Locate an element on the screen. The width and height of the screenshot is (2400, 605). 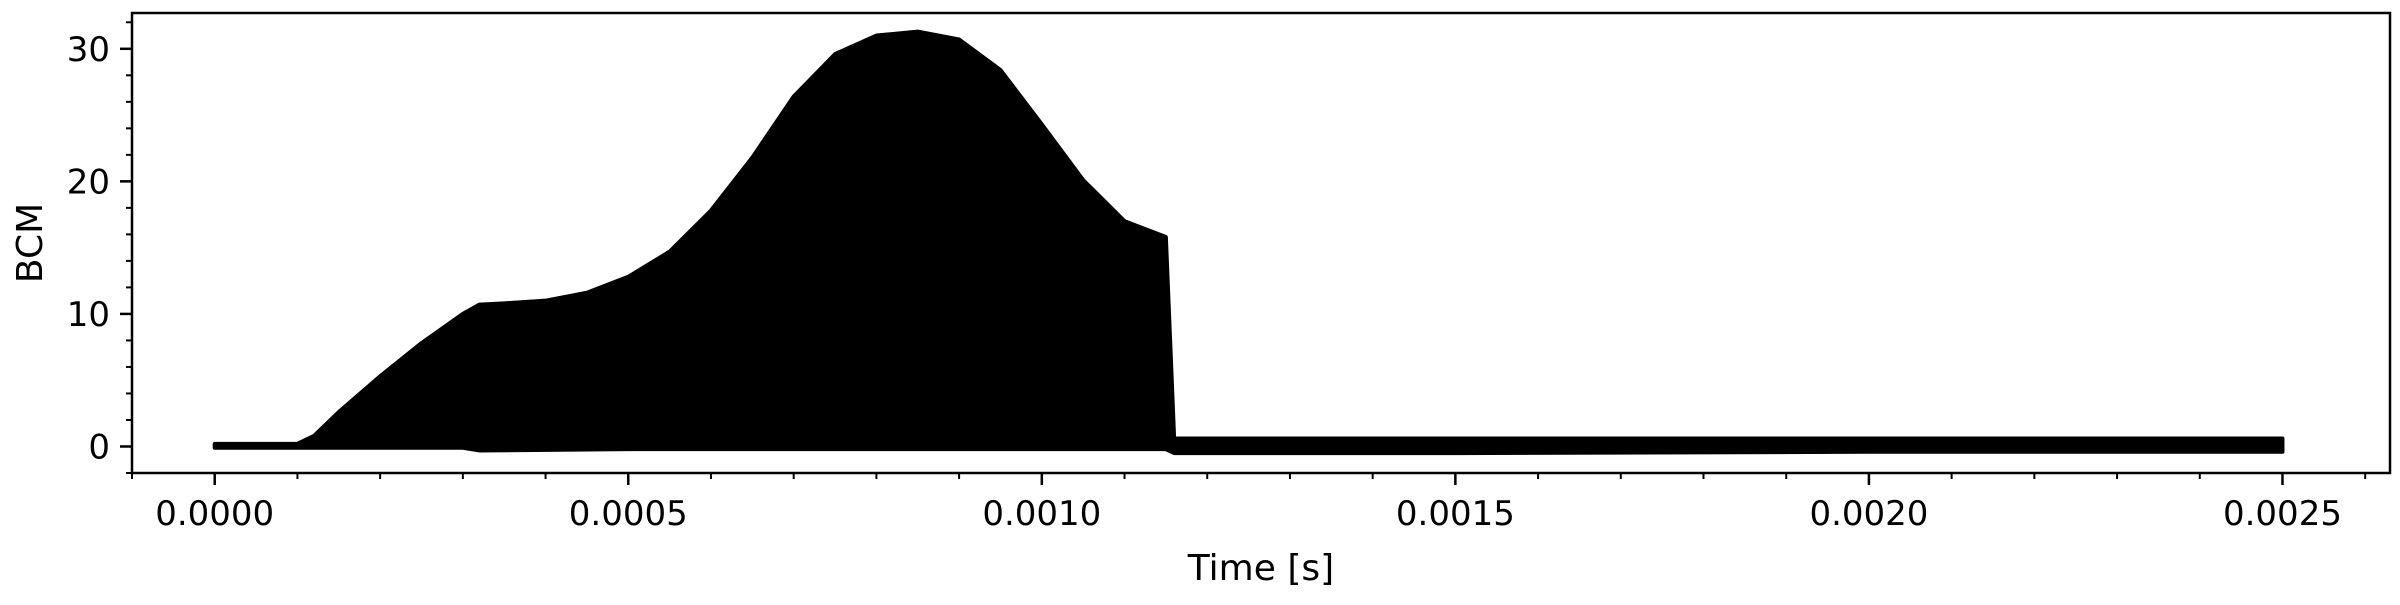
x-tick-label: 0.0005 is located at coordinates (628, 514).